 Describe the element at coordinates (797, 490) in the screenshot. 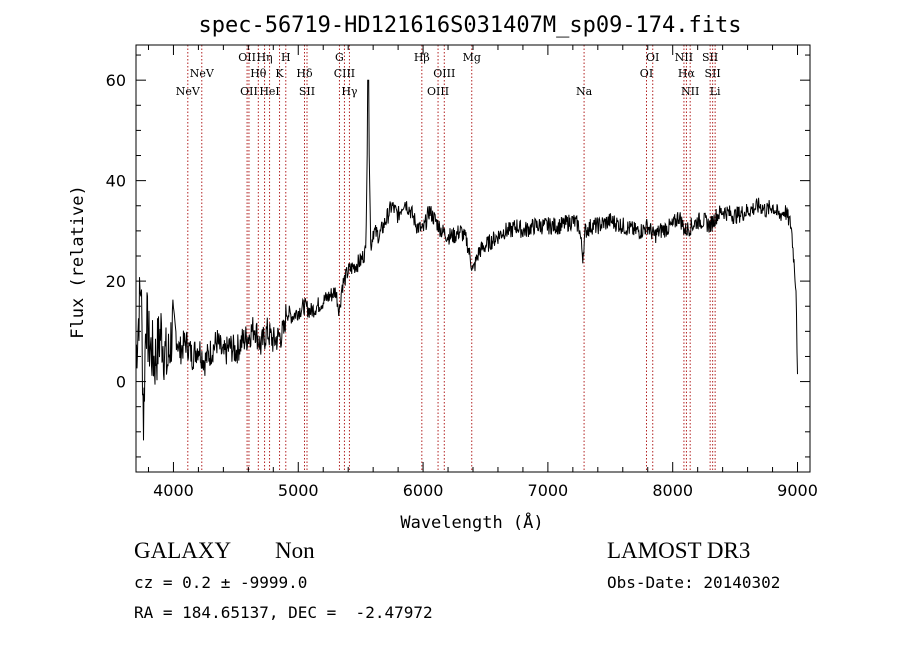

I see `x-tick-label: 9000` at that location.